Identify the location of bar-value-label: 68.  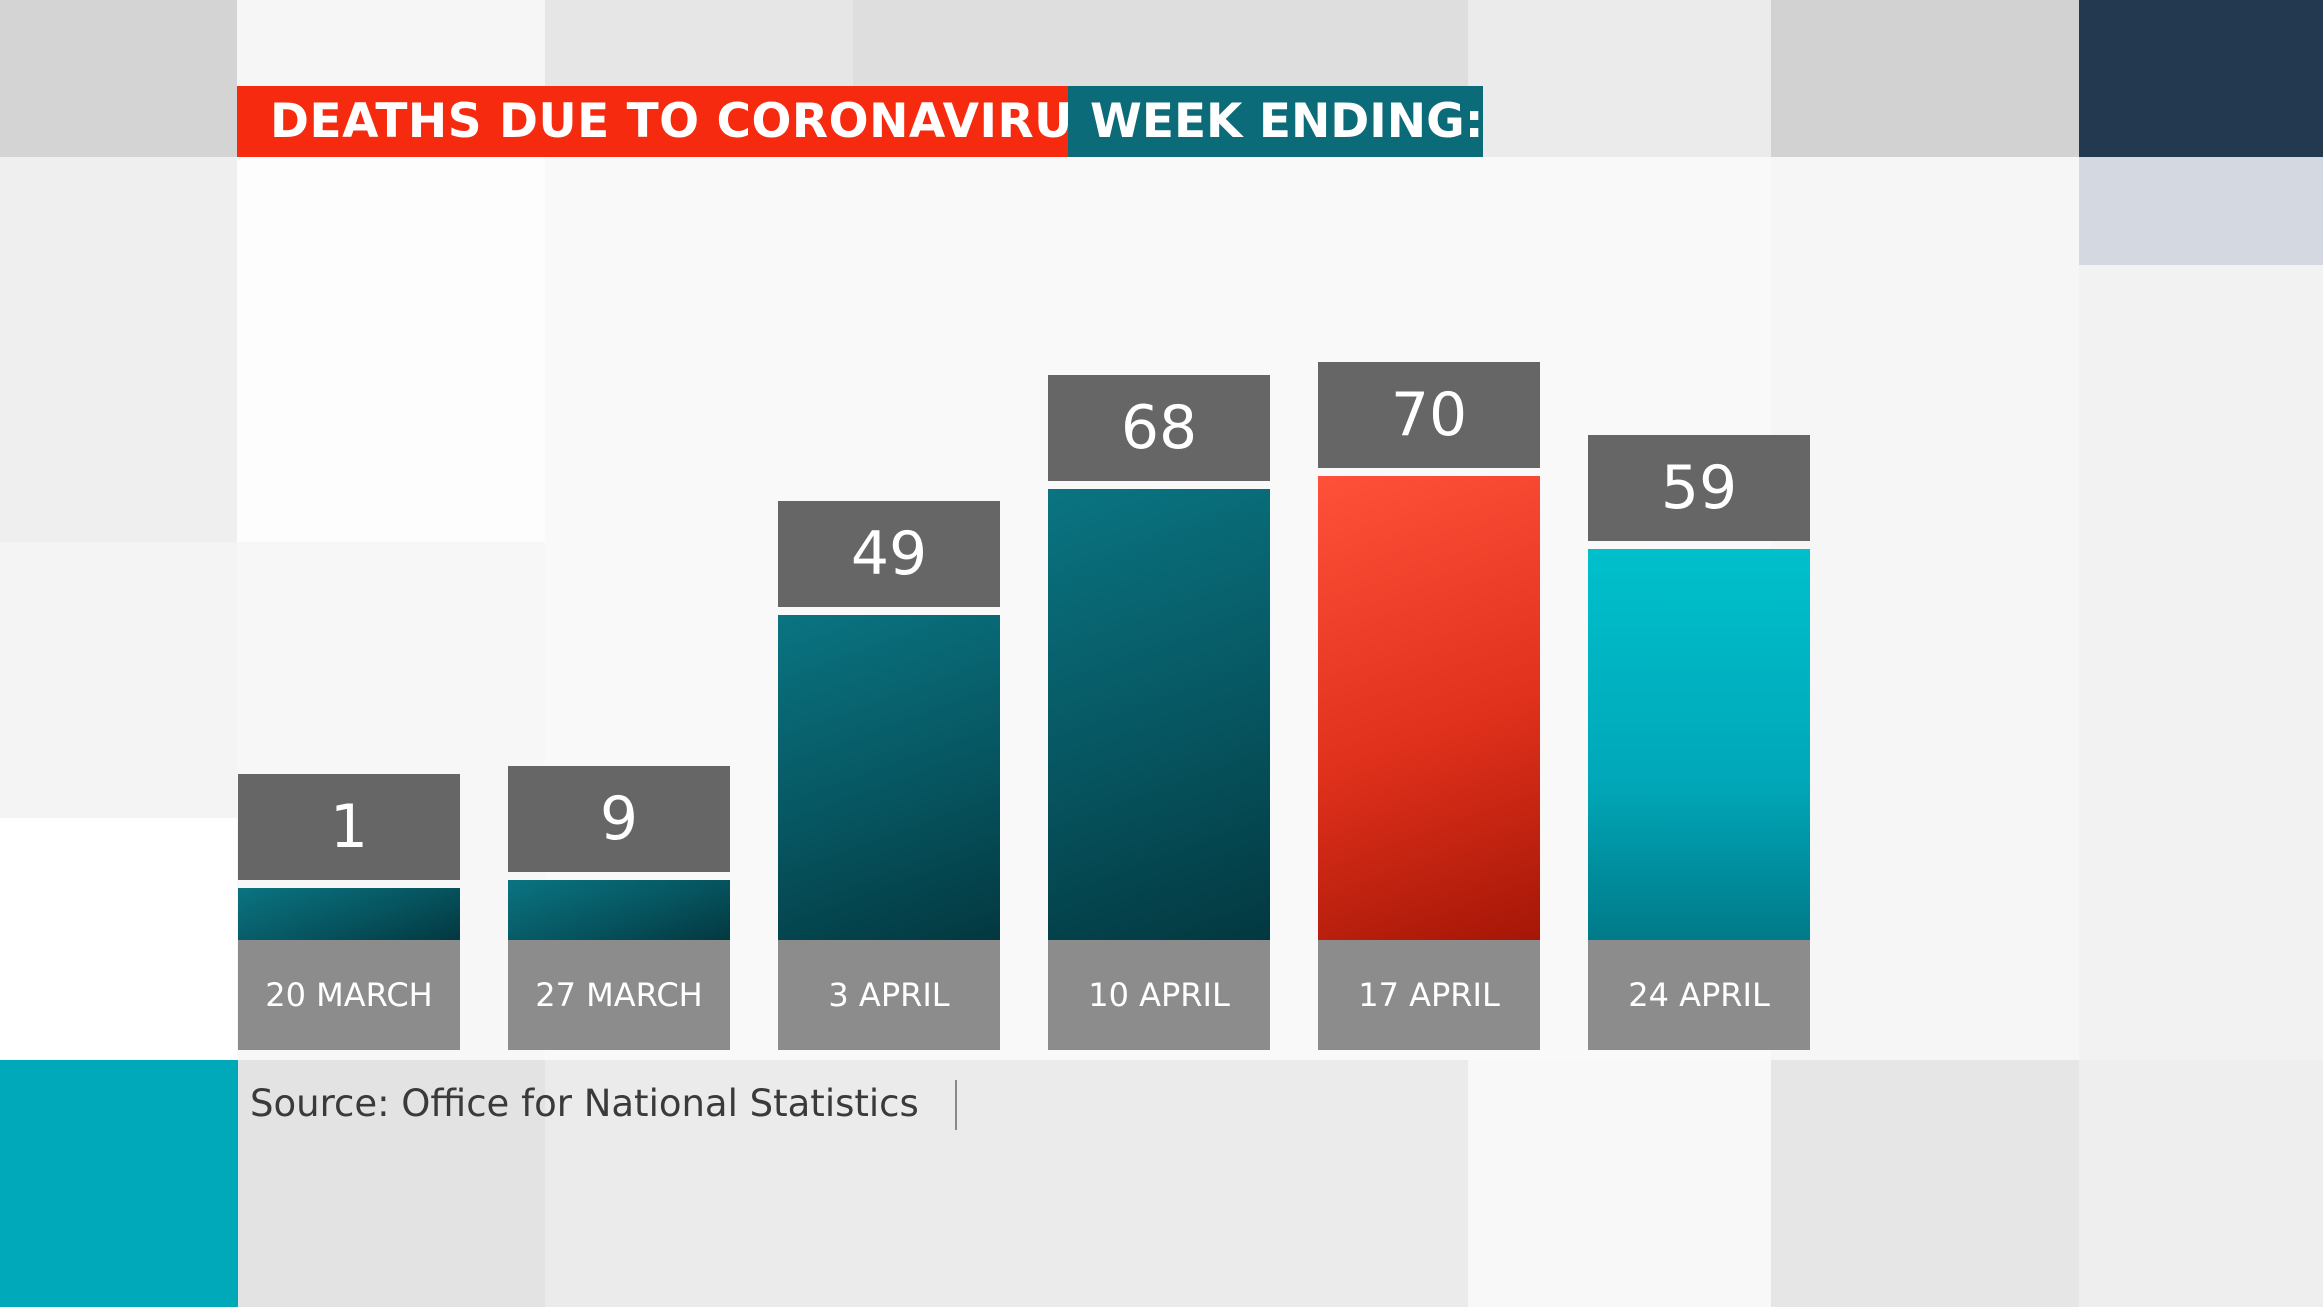
(1159, 428).